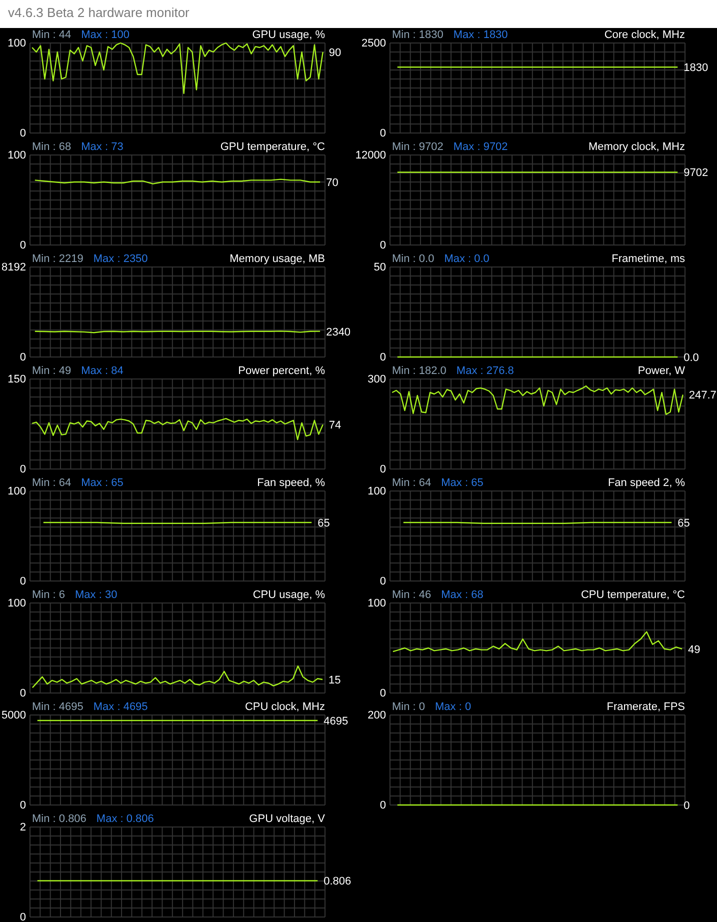  I want to click on data-label: 4695, so click(336, 721).